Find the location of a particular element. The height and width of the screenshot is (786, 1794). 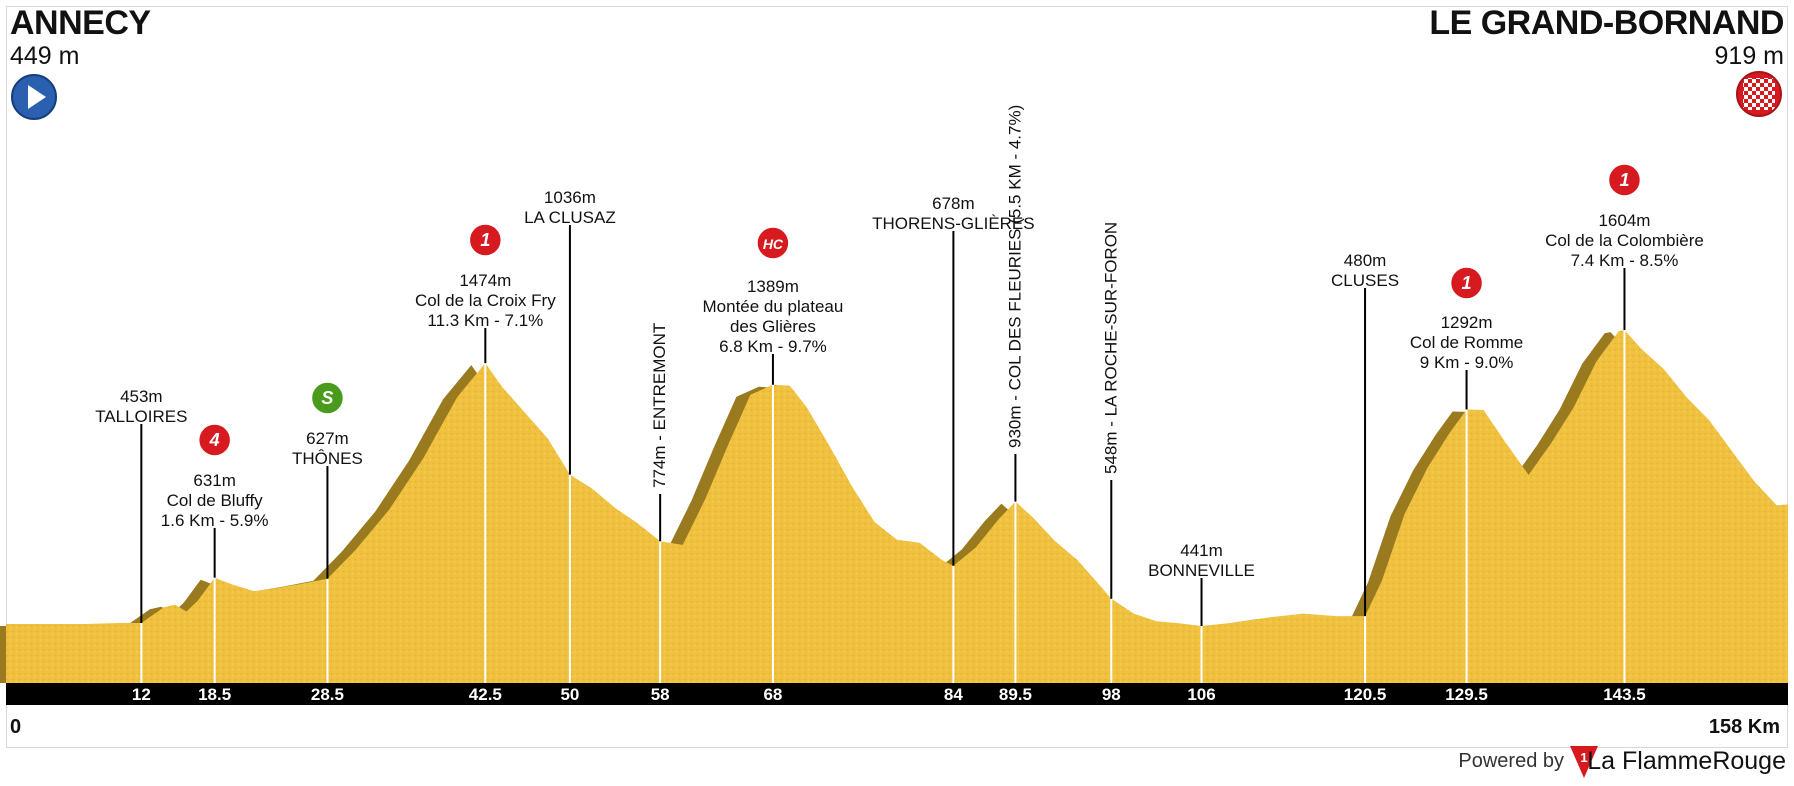

marker-label-line: 1474m is located at coordinates (485, 280).